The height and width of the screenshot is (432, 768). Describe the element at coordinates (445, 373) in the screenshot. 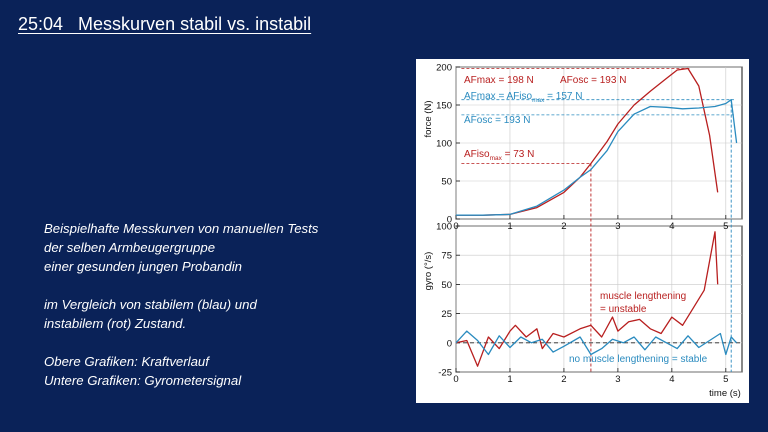

I see `gyro-y-tick-label: -25` at that location.